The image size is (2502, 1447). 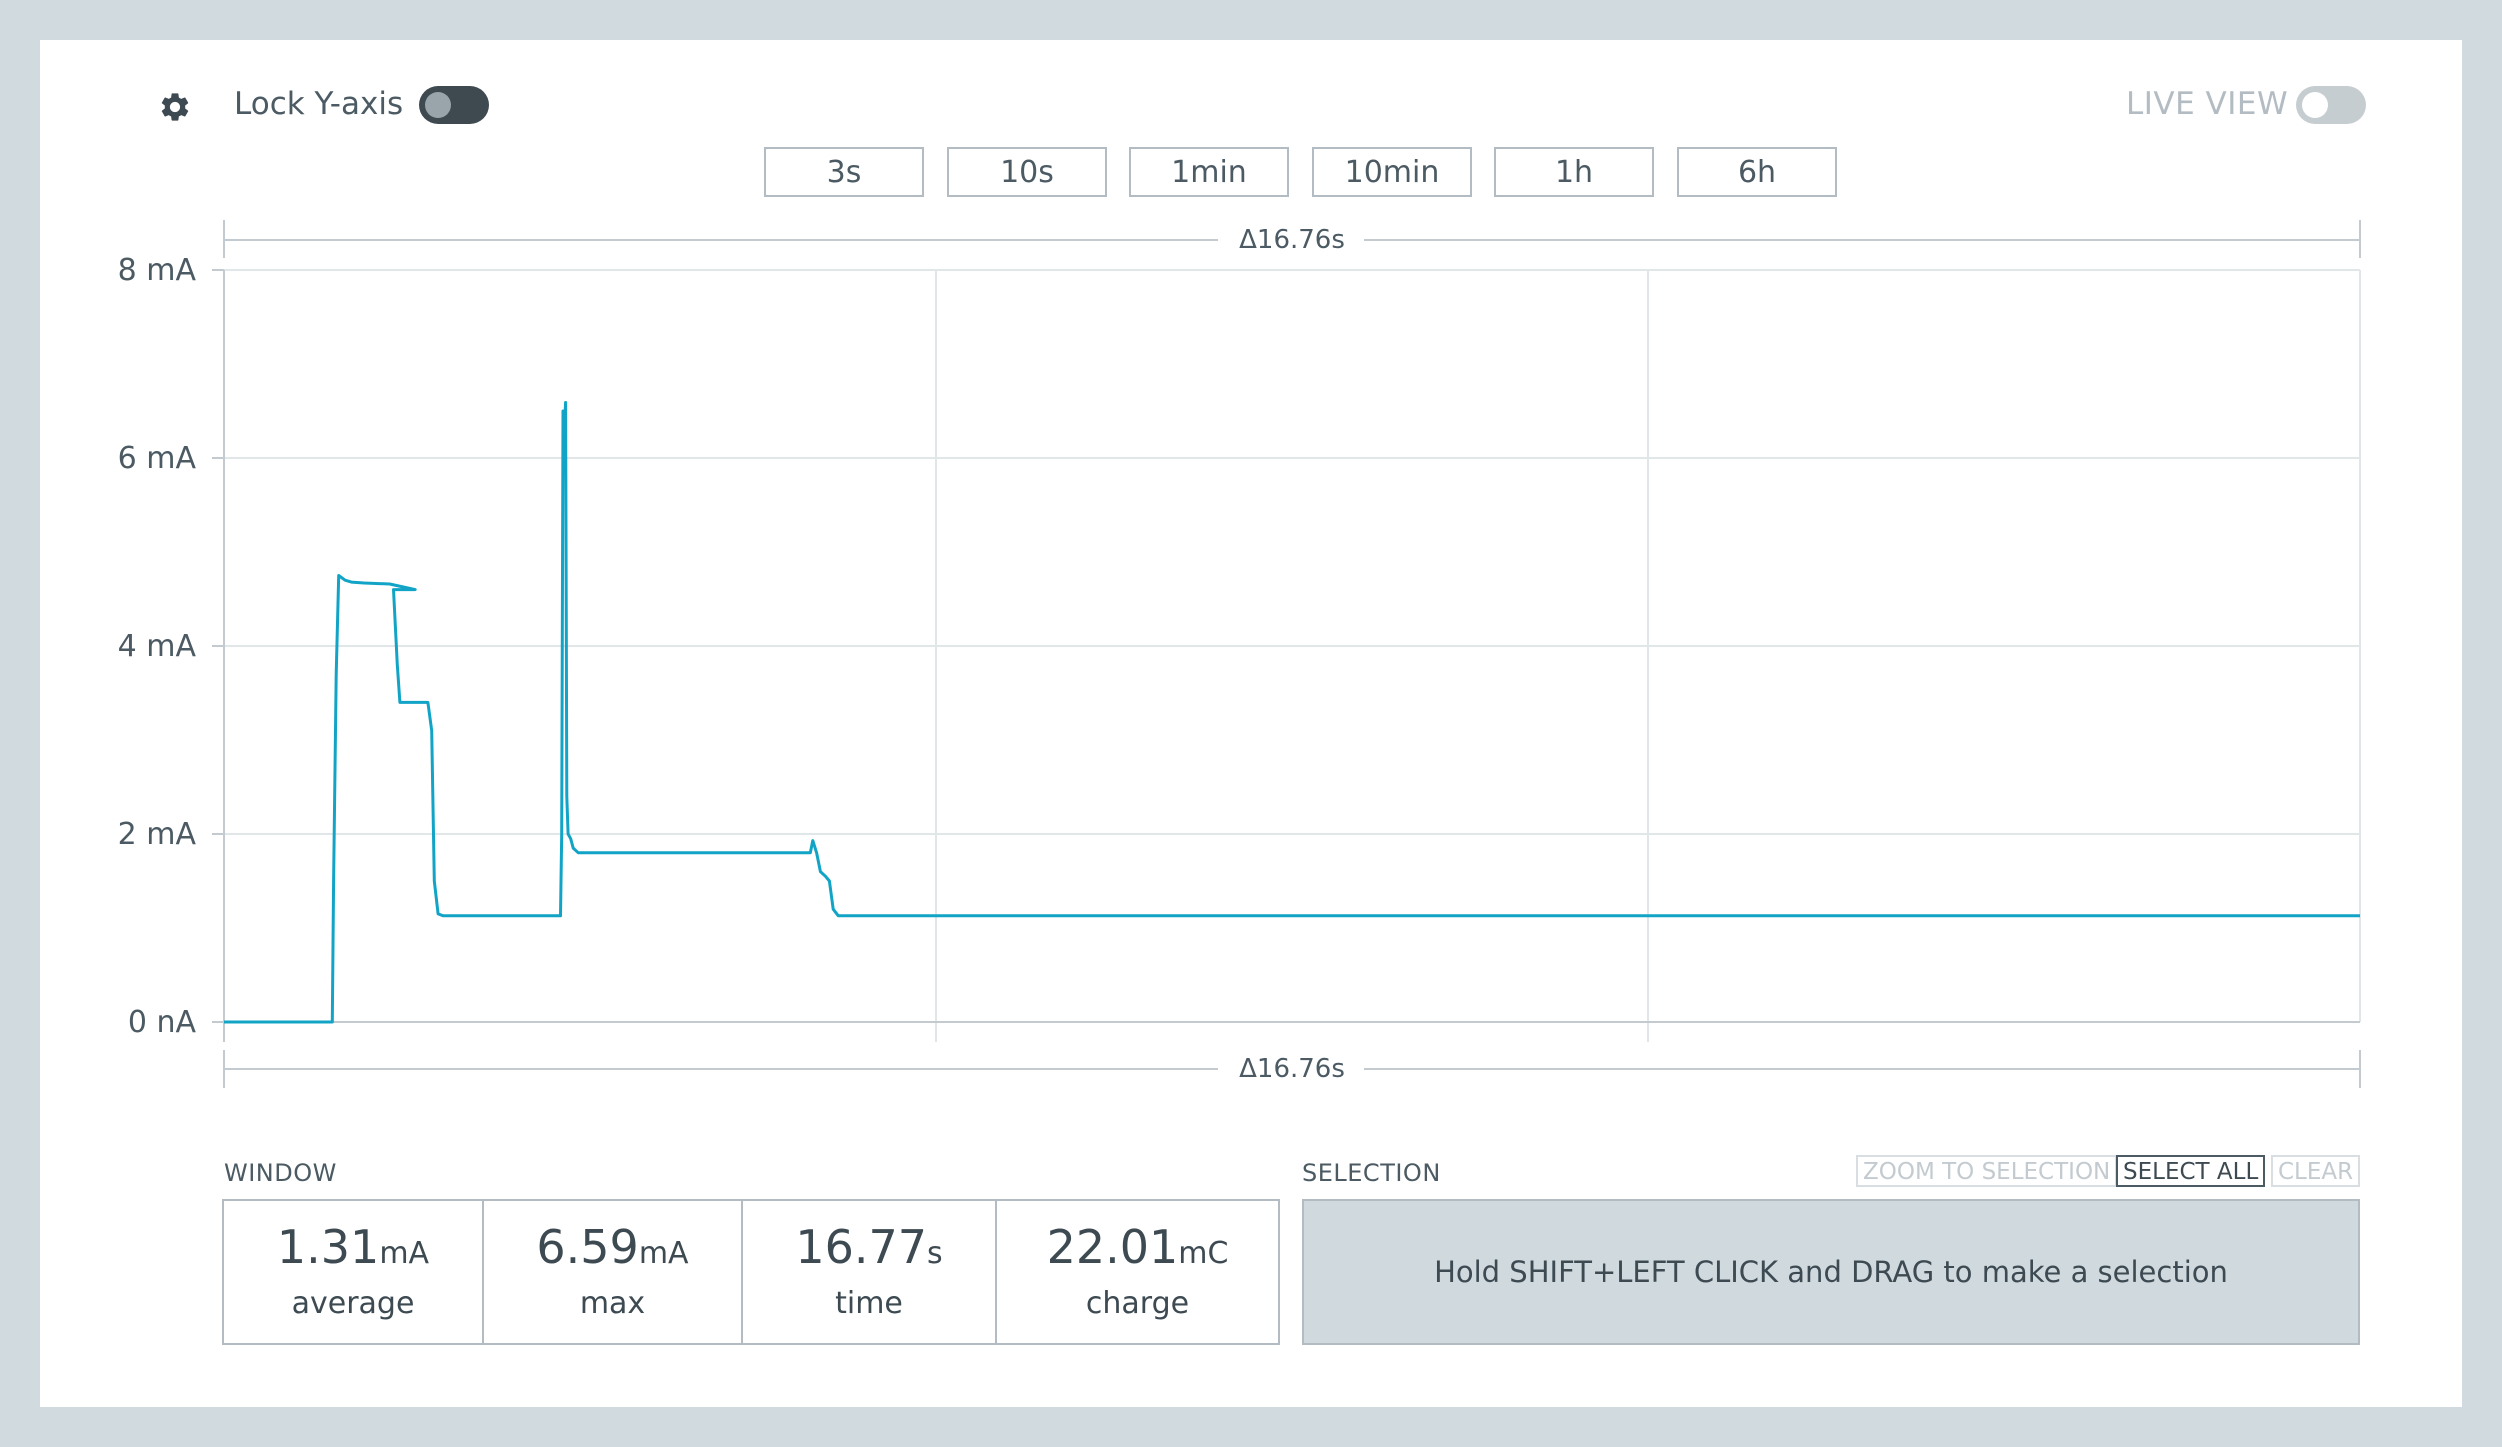 I want to click on range-button-1min: 1min, so click(x=1209, y=172).